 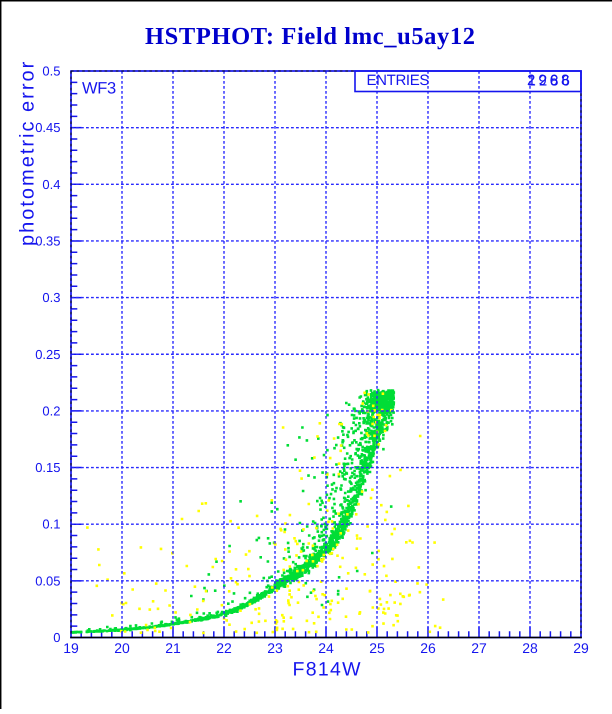 I want to click on svg-text: 21, so click(x=173, y=648).